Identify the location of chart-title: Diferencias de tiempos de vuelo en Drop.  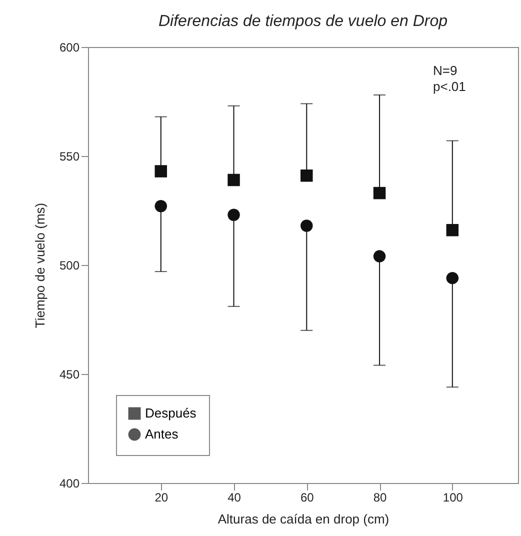
(303, 21).